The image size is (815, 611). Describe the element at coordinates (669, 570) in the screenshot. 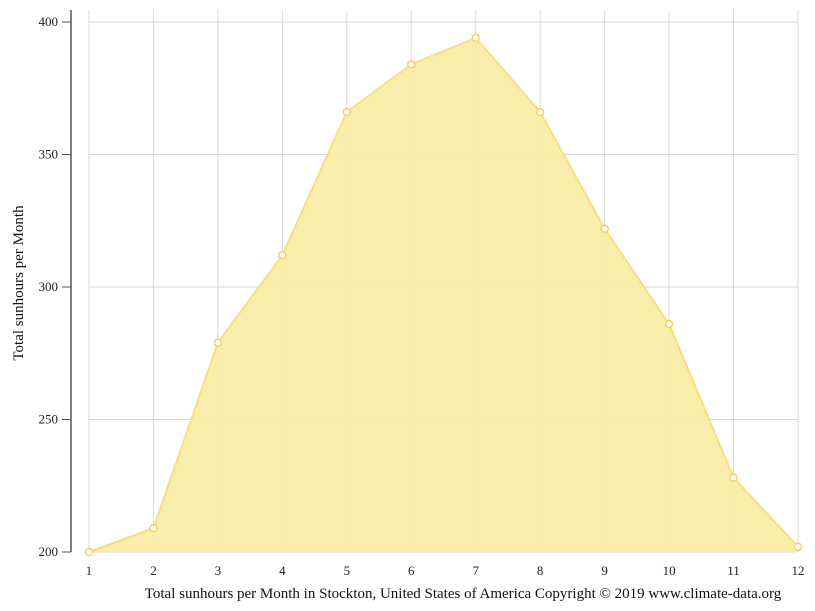

I see `x-tick-label: 10` at that location.